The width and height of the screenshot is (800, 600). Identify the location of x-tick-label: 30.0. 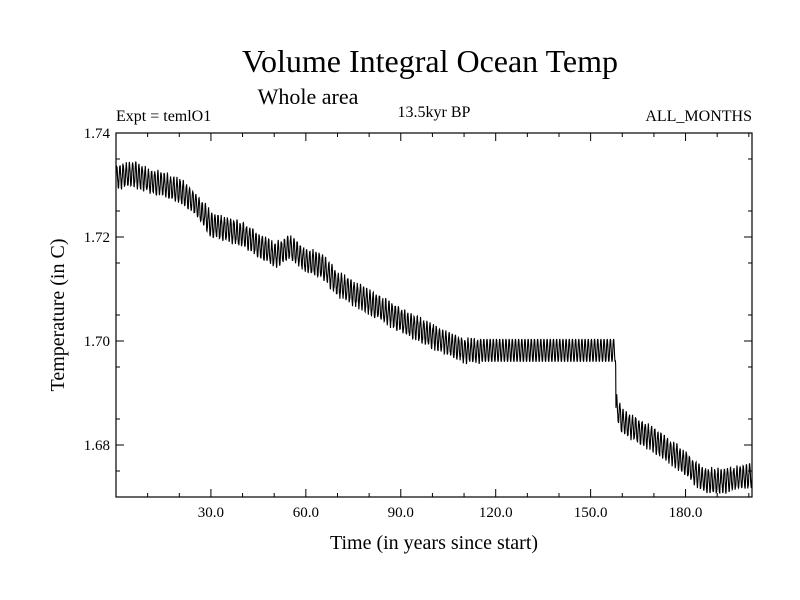
(211, 513).